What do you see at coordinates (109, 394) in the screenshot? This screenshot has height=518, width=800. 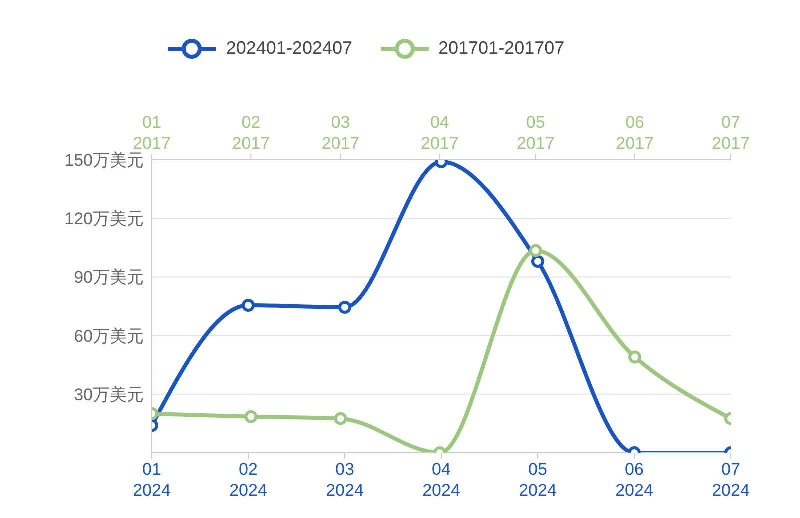 I see `y-tick-label: 30万美元` at bounding box center [109, 394].